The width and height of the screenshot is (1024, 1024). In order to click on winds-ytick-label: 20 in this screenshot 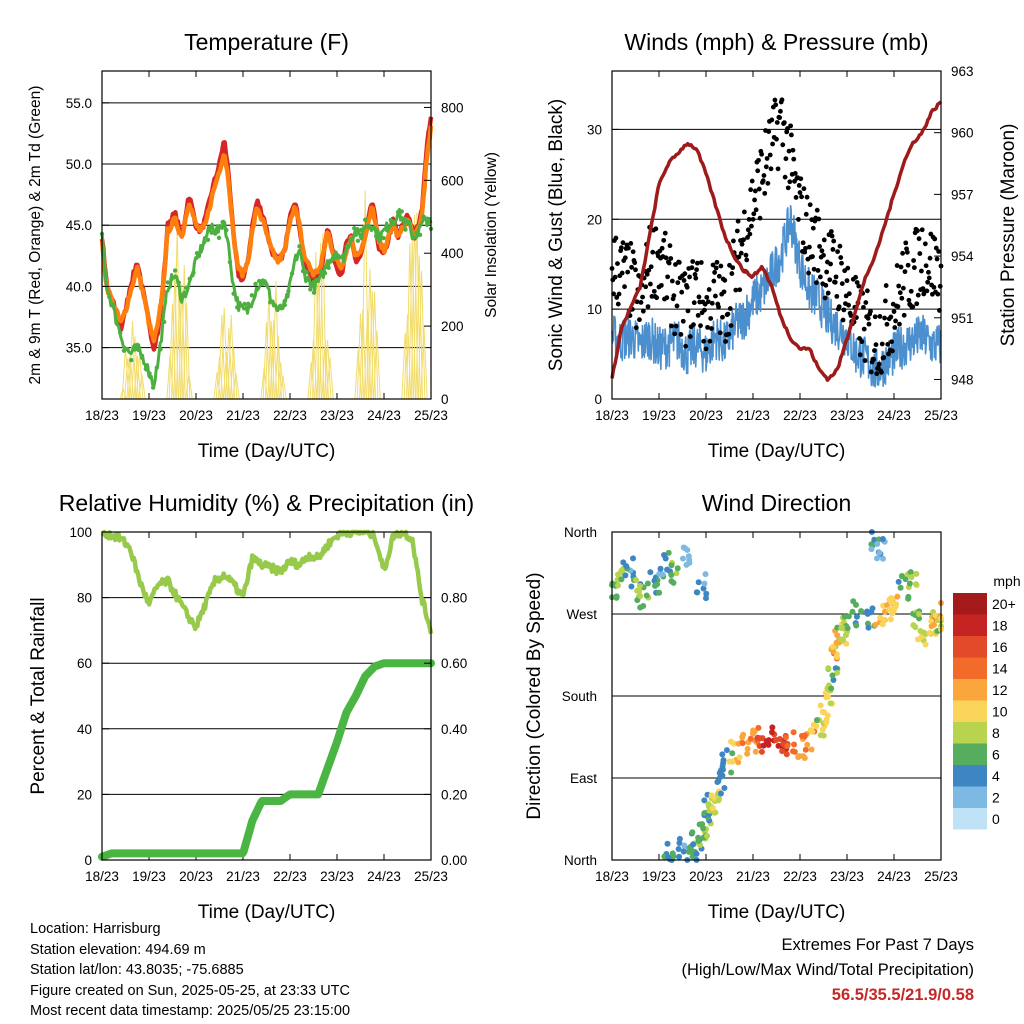, I will do `click(594, 219)`.